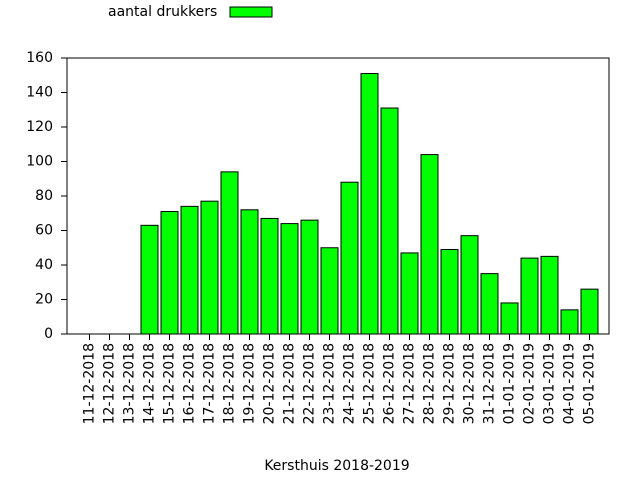 Image resolution: width=640 pixels, height=480 pixels. I want to click on x-tick-label: 14-12-2018, so click(150, 383).